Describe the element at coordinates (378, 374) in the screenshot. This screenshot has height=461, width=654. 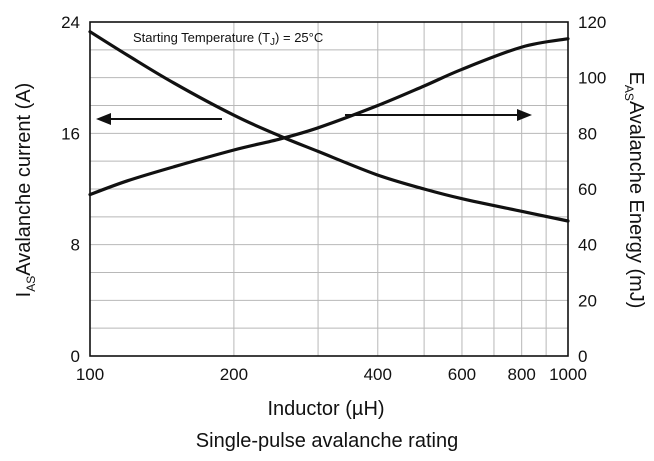
I see `x-tick-label: 400` at that location.